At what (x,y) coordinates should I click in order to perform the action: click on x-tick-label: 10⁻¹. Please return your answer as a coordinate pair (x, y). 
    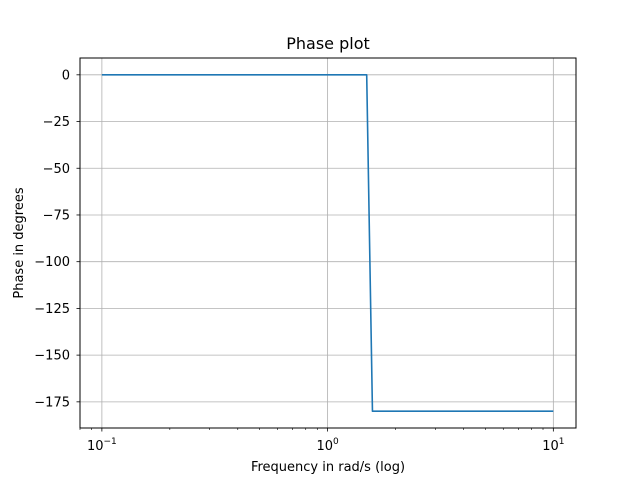
    Looking at the image, I should click on (102, 445).